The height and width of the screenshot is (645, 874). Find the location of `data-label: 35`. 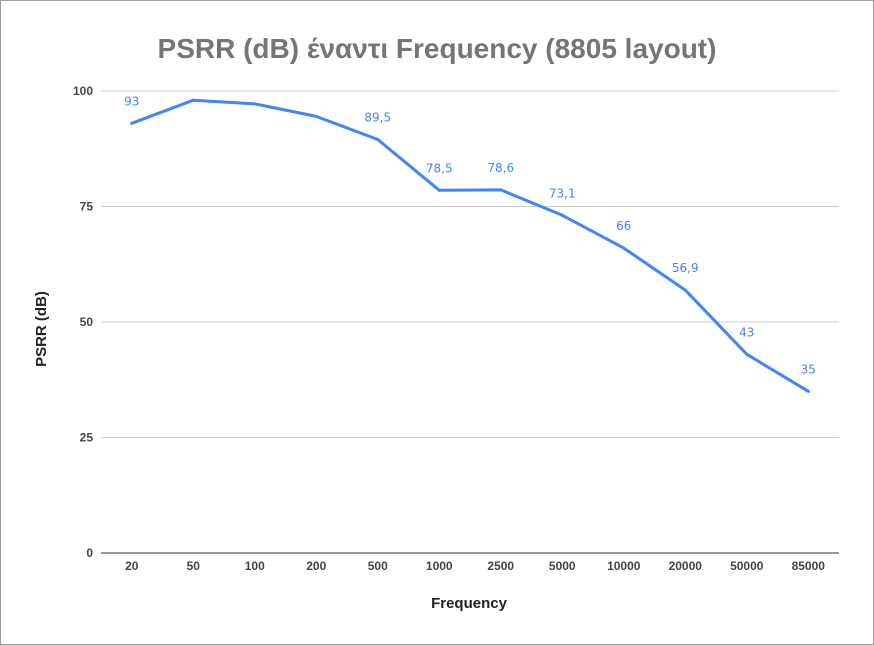

data-label: 35 is located at coordinates (808, 369).